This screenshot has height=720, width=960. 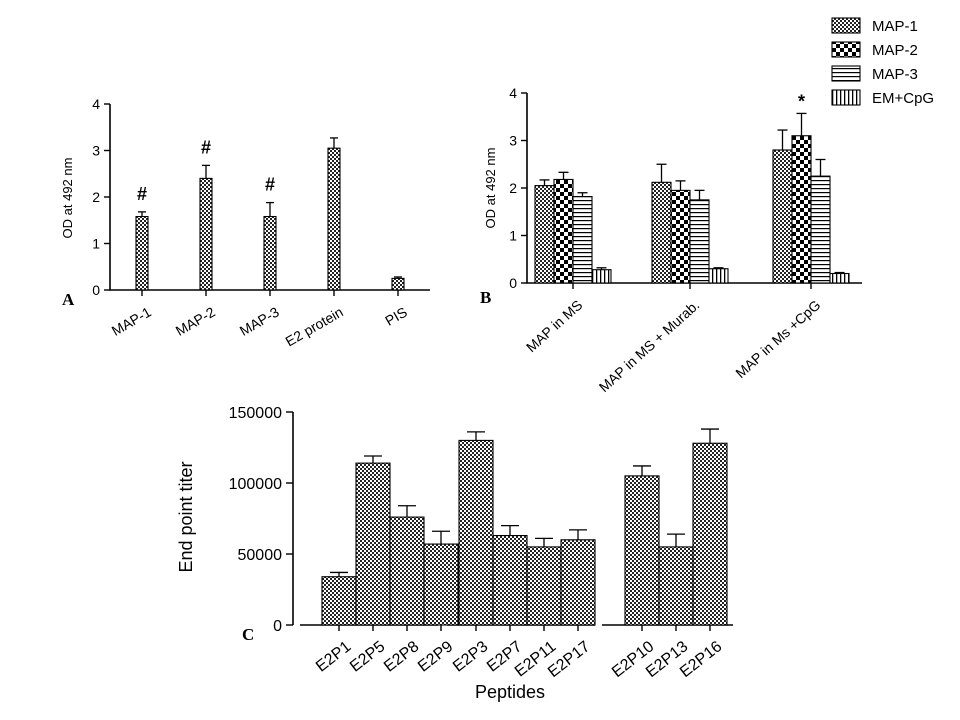 What do you see at coordinates (544, 586) in the screenshot?
I see `bar-e2p11` at bounding box center [544, 586].